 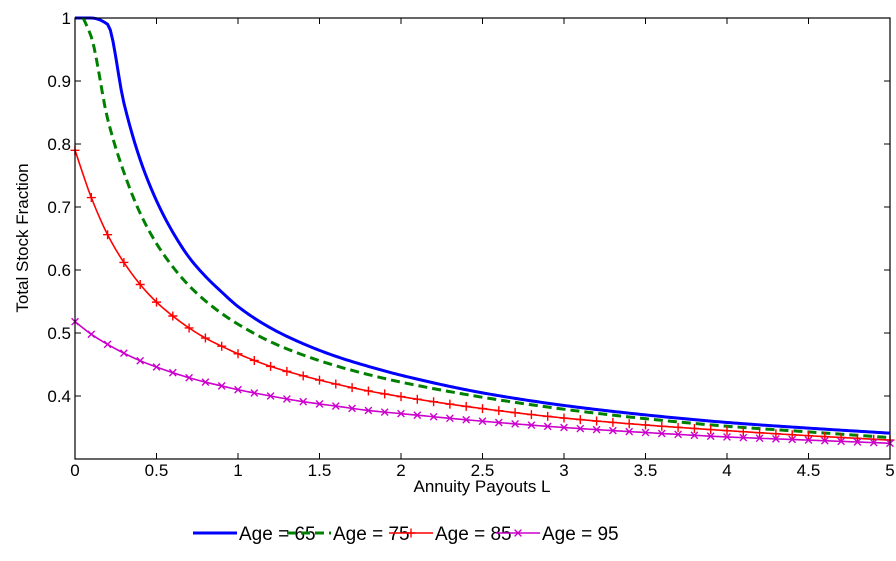 I want to click on x-tick-label: 1, so click(x=237, y=470).